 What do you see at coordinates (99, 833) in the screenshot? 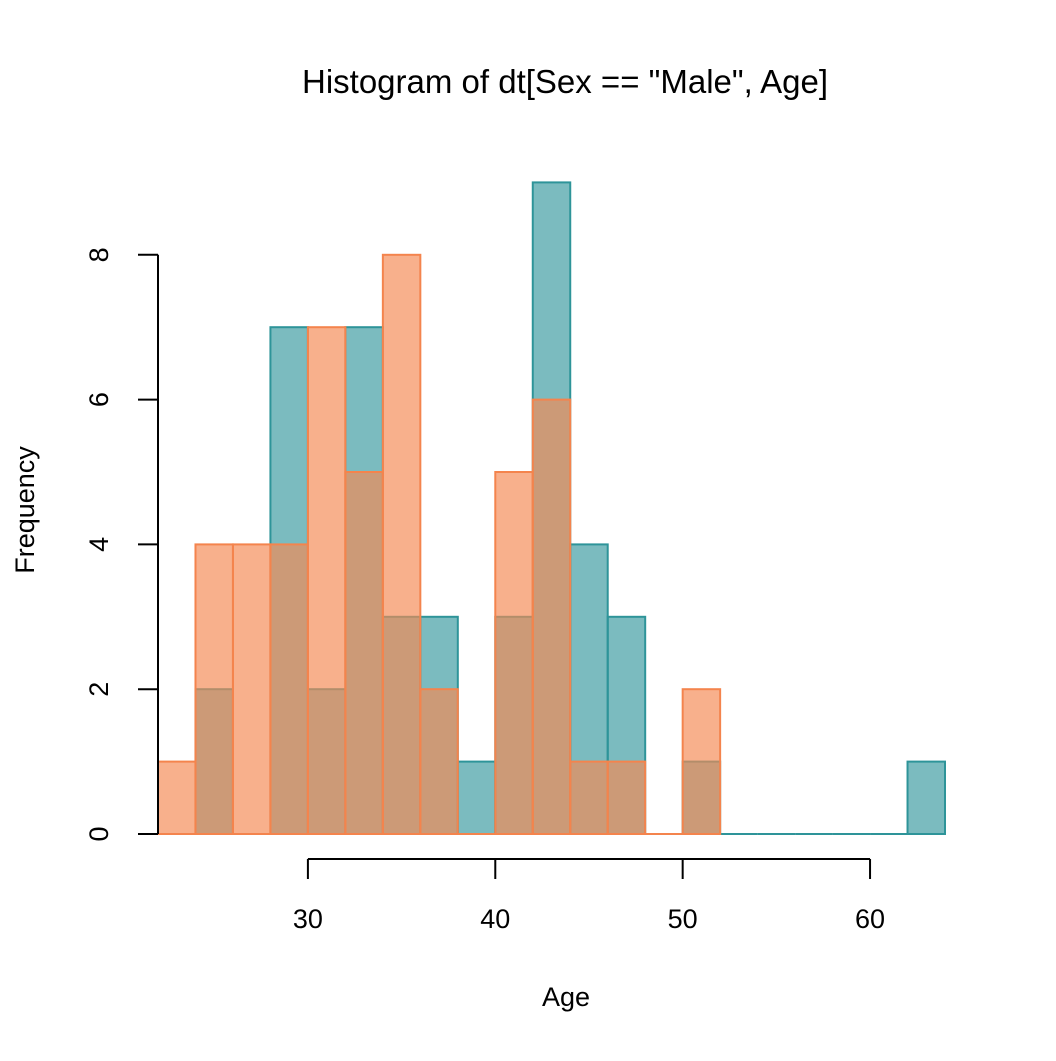
I see `y-tick-label: 0` at bounding box center [99, 833].